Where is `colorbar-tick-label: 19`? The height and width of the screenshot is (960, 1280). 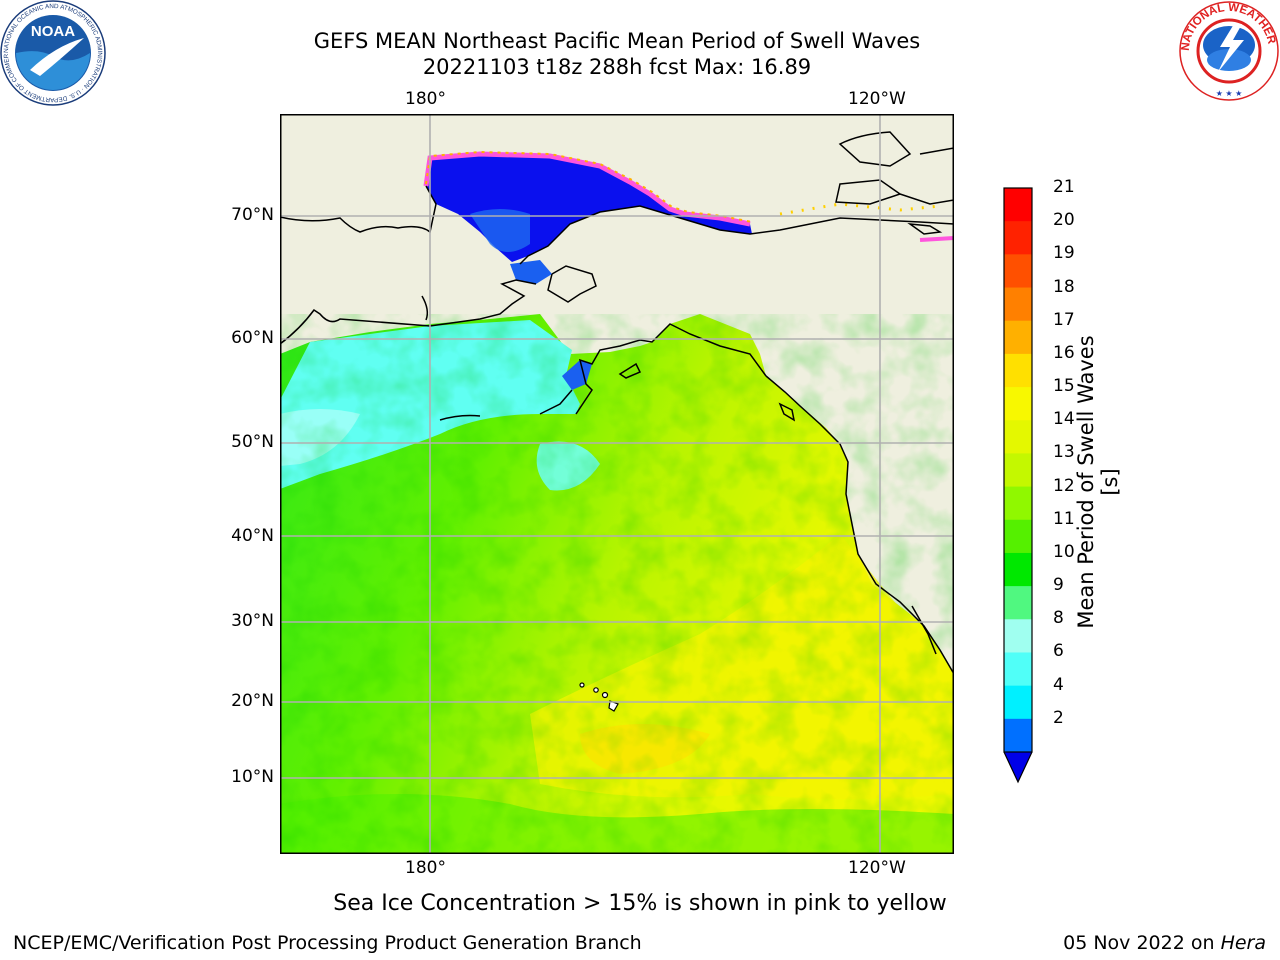
colorbar-tick-label: 19 is located at coordinates (1064, 253).